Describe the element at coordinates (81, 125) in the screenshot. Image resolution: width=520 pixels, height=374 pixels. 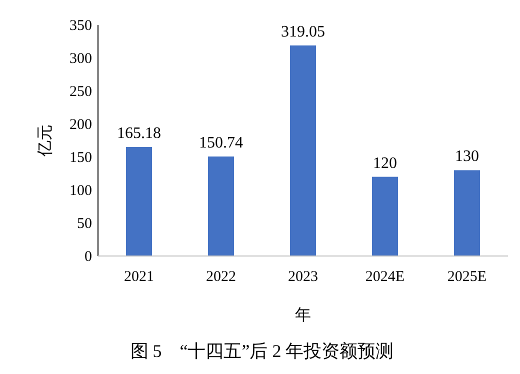
I see `y-tick-label: 200` at that location.